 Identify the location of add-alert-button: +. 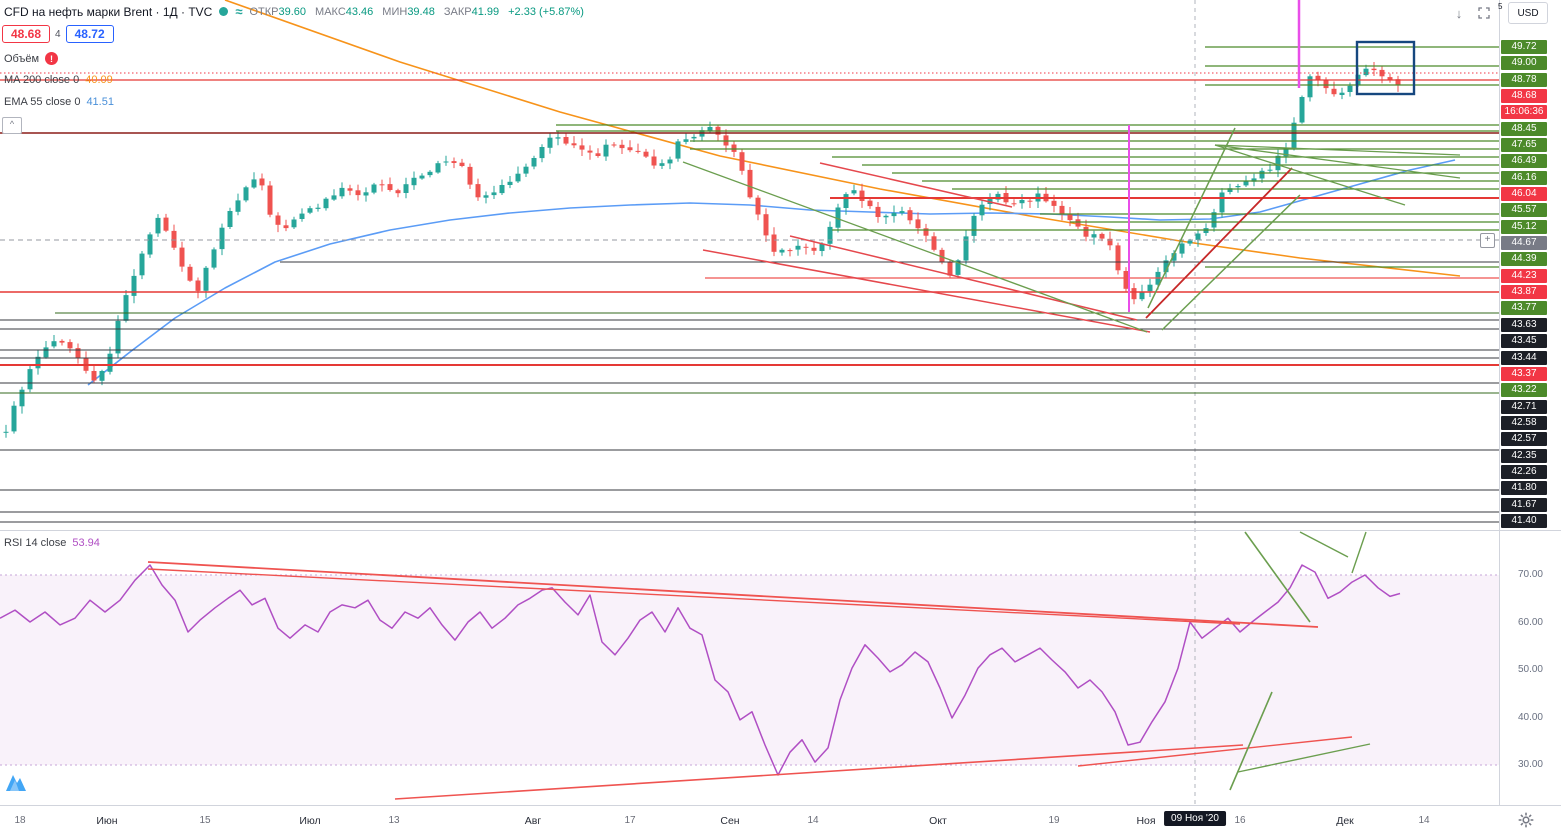
(1487, 240).